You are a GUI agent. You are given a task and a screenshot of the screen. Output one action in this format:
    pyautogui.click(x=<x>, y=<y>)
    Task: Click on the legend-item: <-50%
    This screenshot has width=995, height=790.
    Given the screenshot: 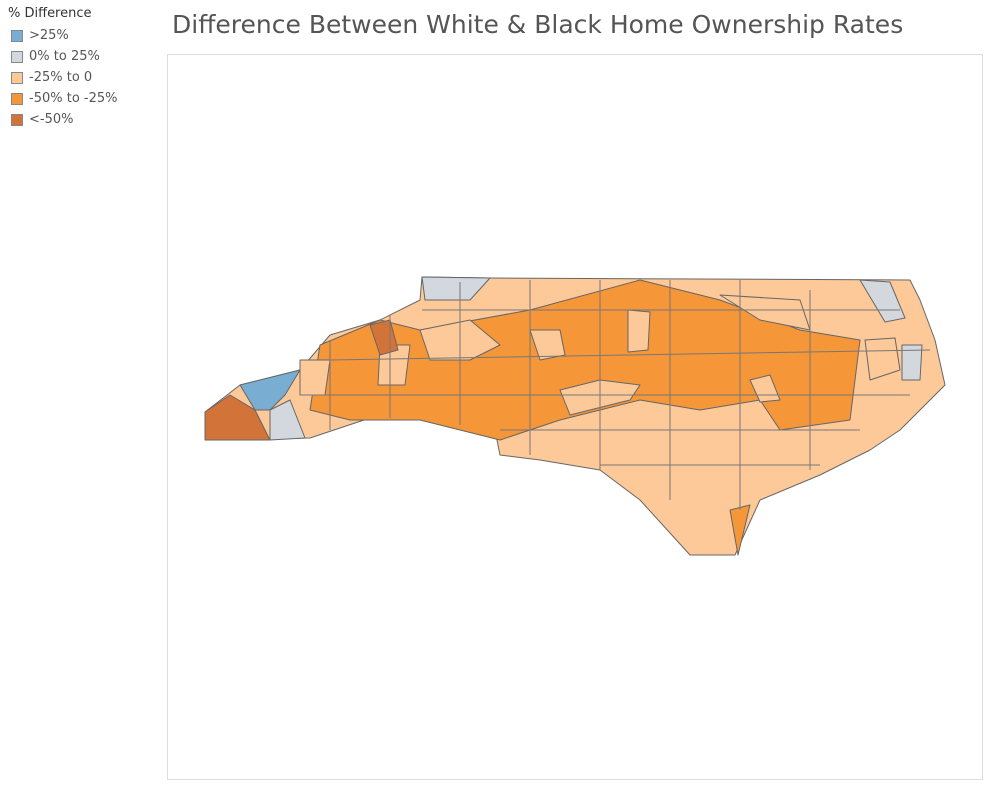 What is the action you would take?
    pyautogui.click(x=63, y=119)
    